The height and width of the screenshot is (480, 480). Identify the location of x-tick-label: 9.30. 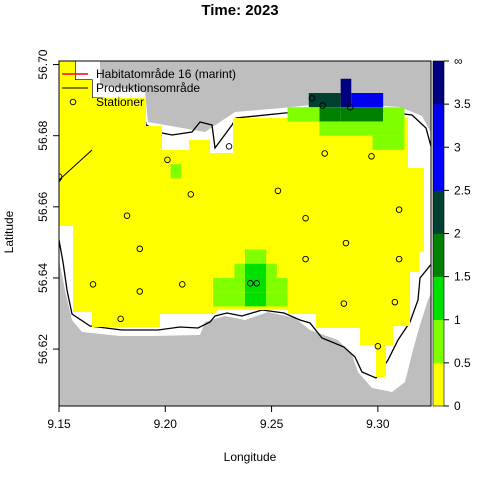
(378, 424).